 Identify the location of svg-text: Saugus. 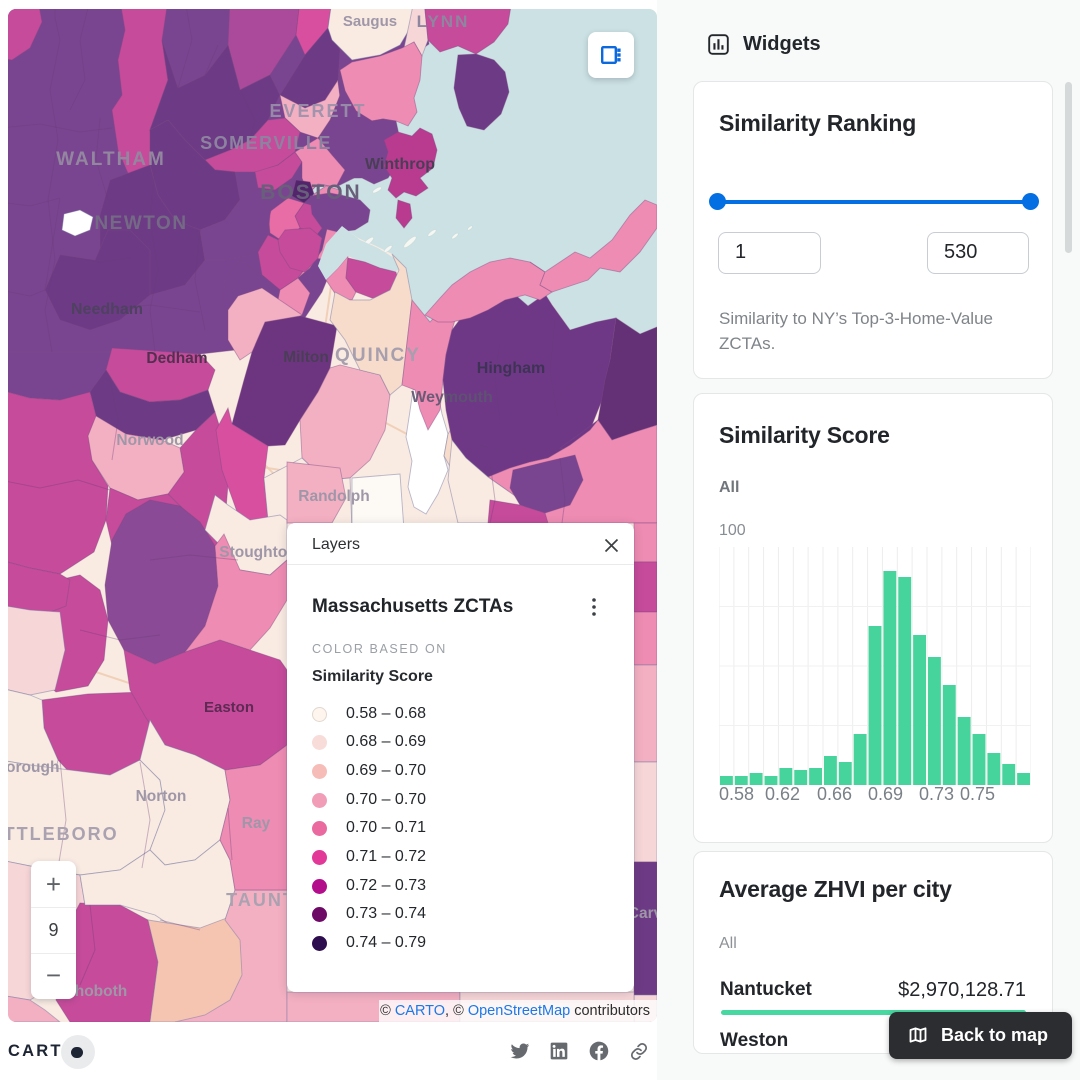
(370, 21).